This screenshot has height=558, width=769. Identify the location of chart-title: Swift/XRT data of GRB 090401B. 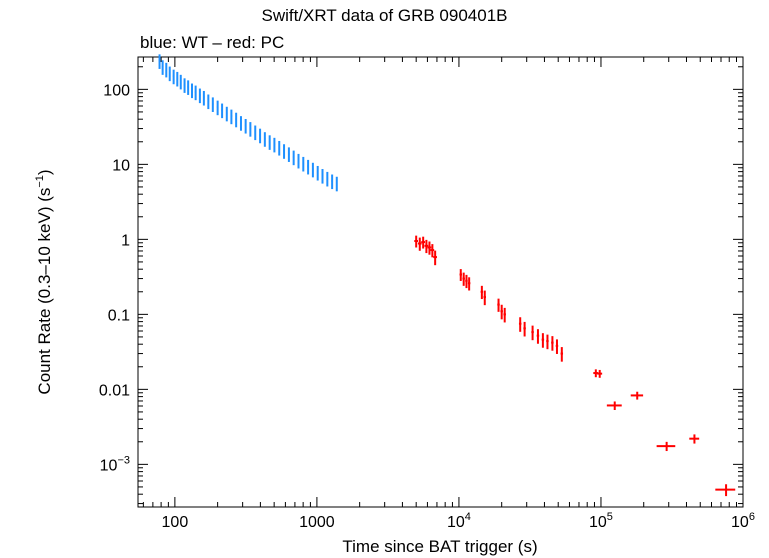
(384, 15).